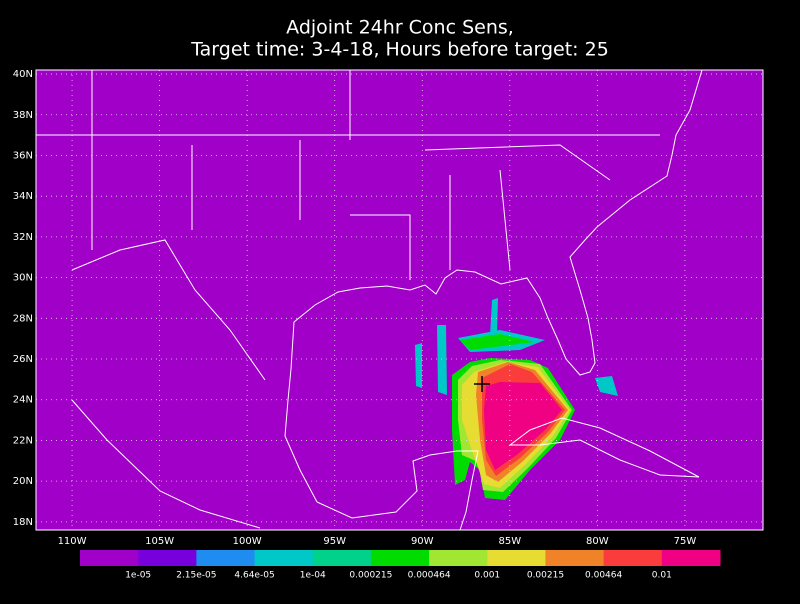 The image size is (800, 604). What do you see at coordinates (23, 400) in the screenshot?
I see `lat-tick-label: 24N` at bounding box center [23, 400].